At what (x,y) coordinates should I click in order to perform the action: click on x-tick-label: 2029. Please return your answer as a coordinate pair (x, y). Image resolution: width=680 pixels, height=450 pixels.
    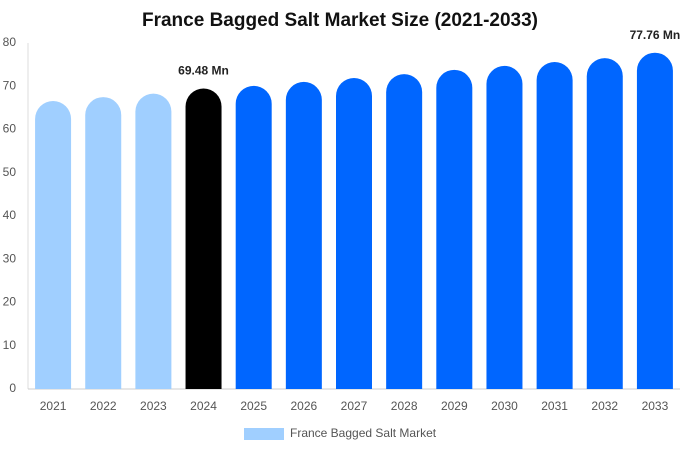
    Looking at the image, I should click on (454, 406).